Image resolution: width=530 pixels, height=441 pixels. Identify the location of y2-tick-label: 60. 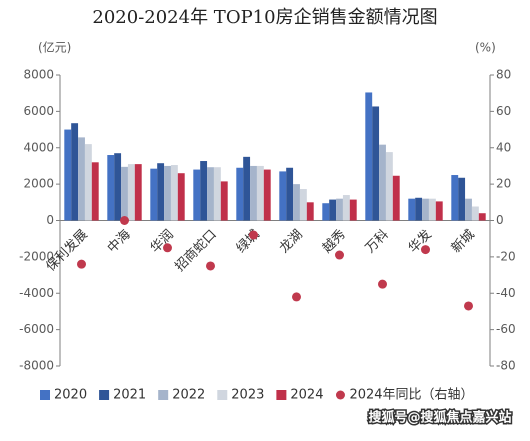
(503, 111).